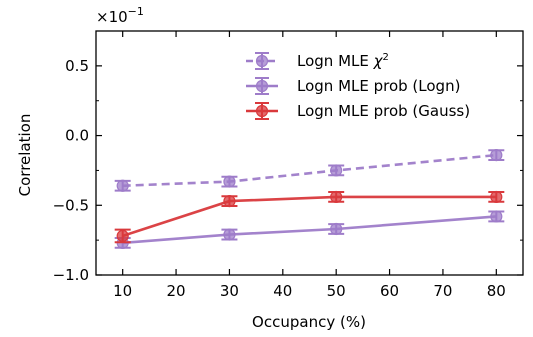 The width and height of the screenshot is (533, 337). Describe the element at coordinates (378, 86) in the screenshot. I see `legend-label: Logn MLE prob (Logn)` at that location.